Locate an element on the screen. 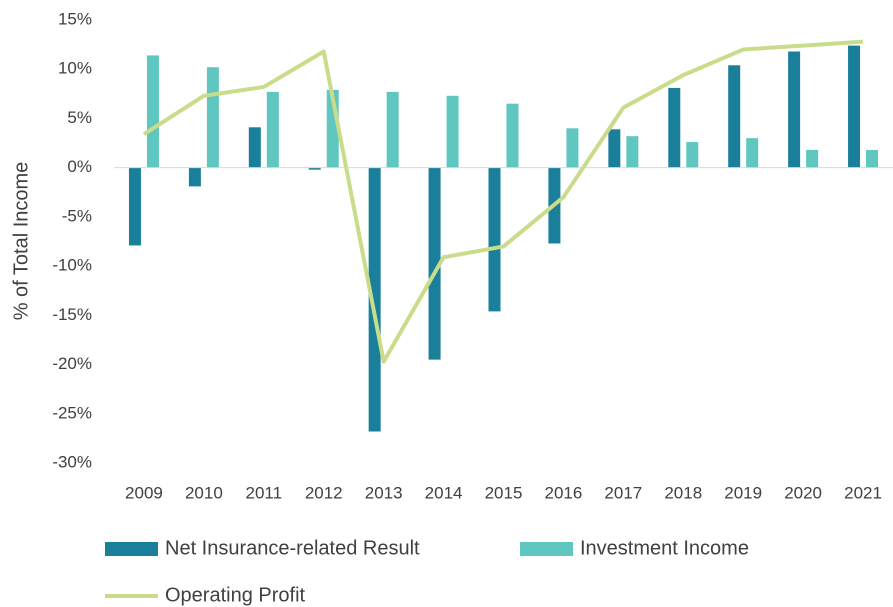 The image size is (893, 607). y-tick-label: -20% is located at coordinates (72, 363).